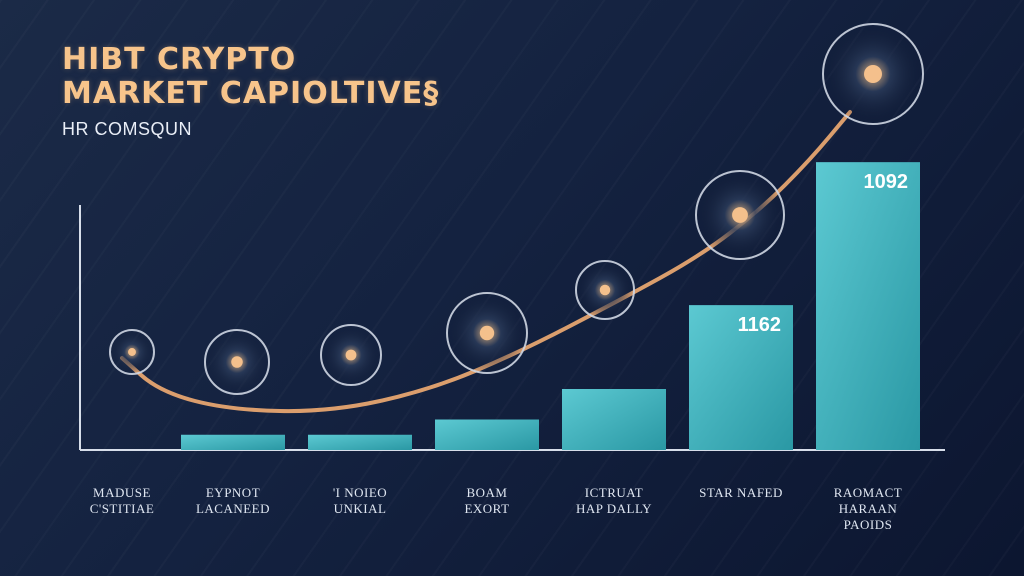 Image resolution: width=1024 pixels, height=576 pixels. Describe the element at coordinates (179, 59) in the screenshot. I see `chart-title-line-1: HIBT CRYPTO` at that location.